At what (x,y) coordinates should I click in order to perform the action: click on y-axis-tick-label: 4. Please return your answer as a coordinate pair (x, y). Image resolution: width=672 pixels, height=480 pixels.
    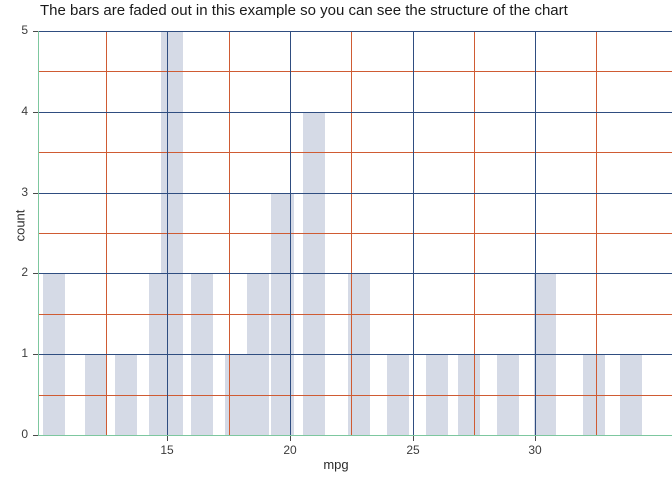
    Looking at the image, I should click on (24, 111).